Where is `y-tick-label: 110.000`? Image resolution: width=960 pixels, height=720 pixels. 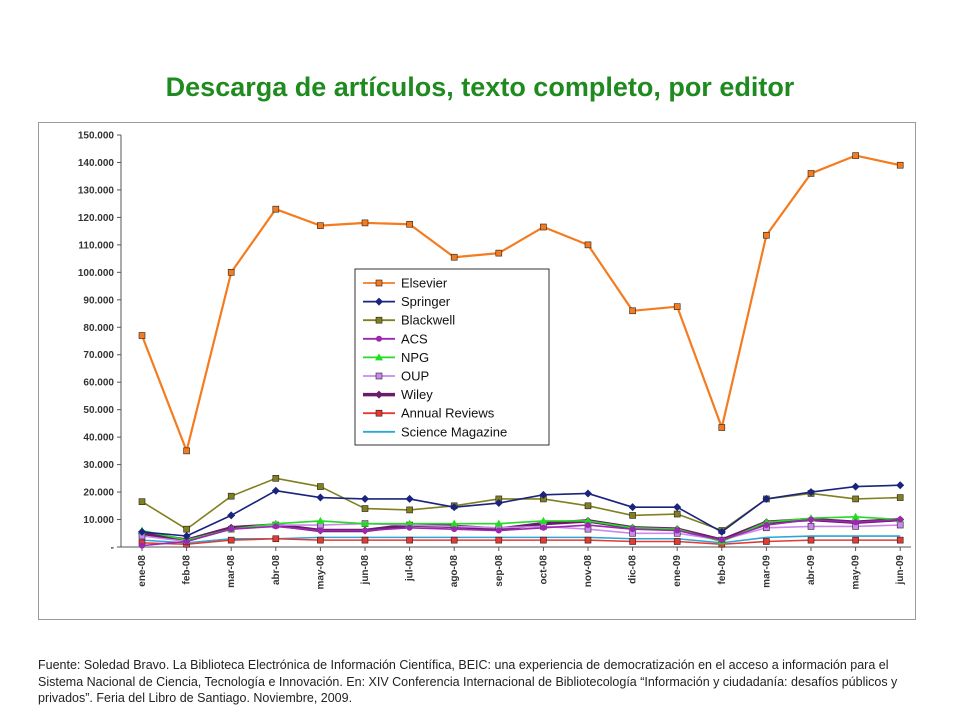
y-tick-label: 110.000 is located at coordinates (96, 245).